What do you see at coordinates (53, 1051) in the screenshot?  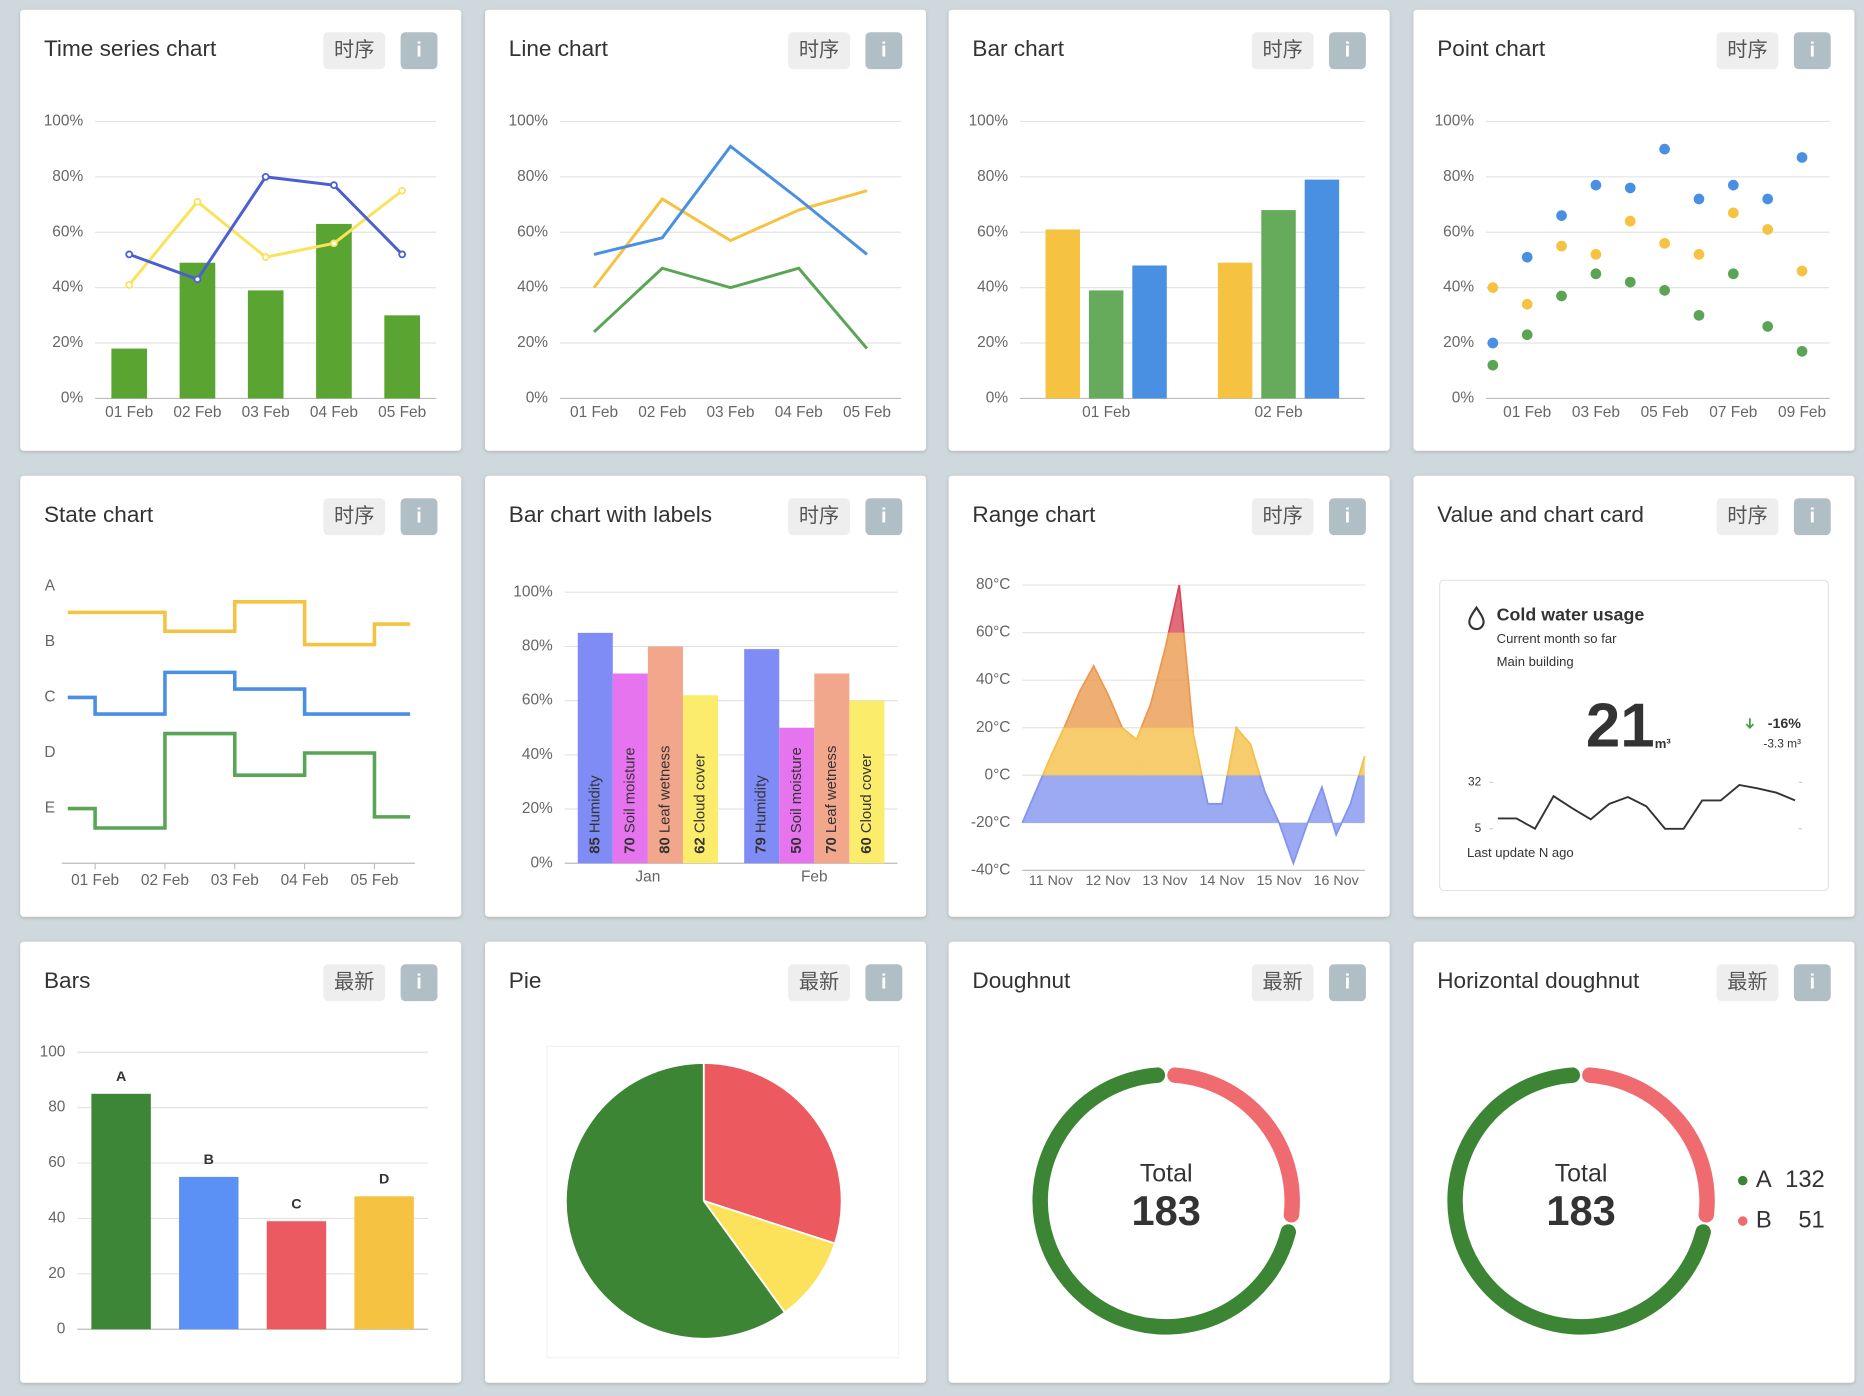 I see `y-tick-label: 100` at bounding box center [53, 1051].